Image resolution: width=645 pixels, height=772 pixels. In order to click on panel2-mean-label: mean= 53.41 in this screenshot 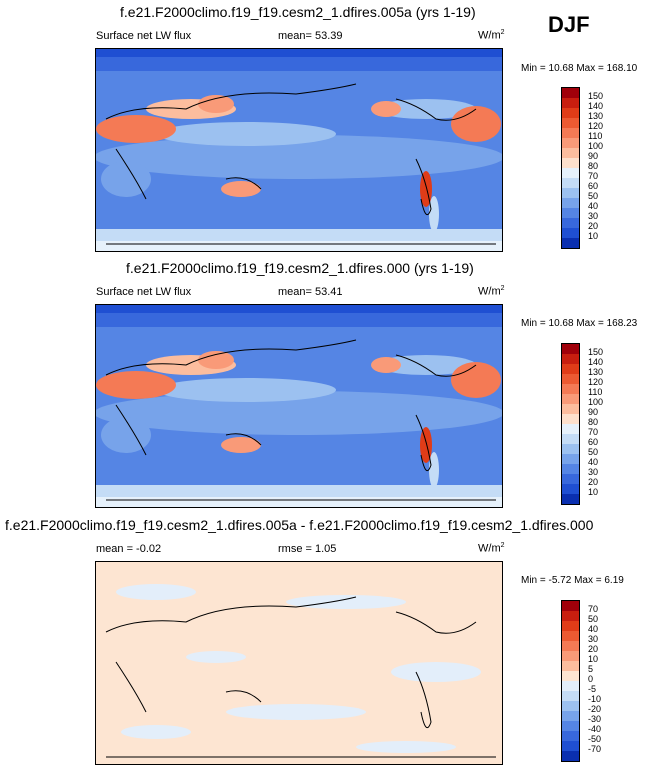, I will do `click(310, 292)`.